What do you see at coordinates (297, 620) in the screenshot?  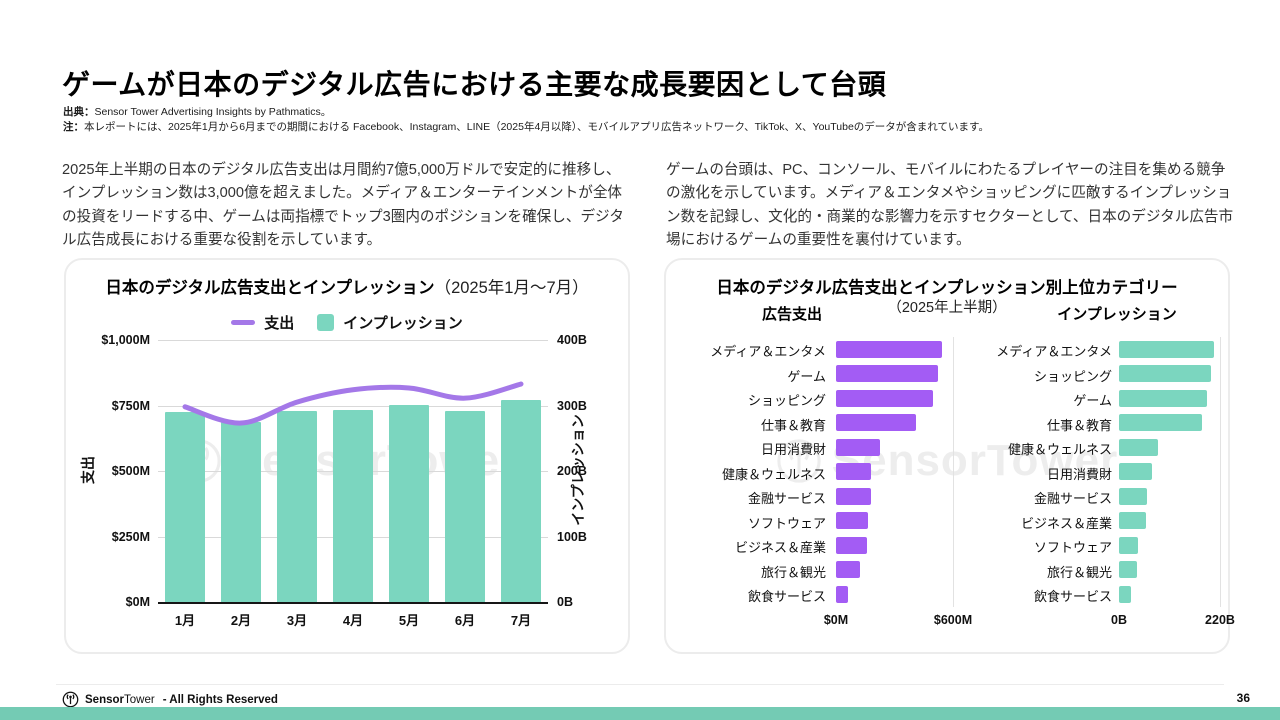 I see `x-tick-label: 3月` at bounding box center [297, 620].